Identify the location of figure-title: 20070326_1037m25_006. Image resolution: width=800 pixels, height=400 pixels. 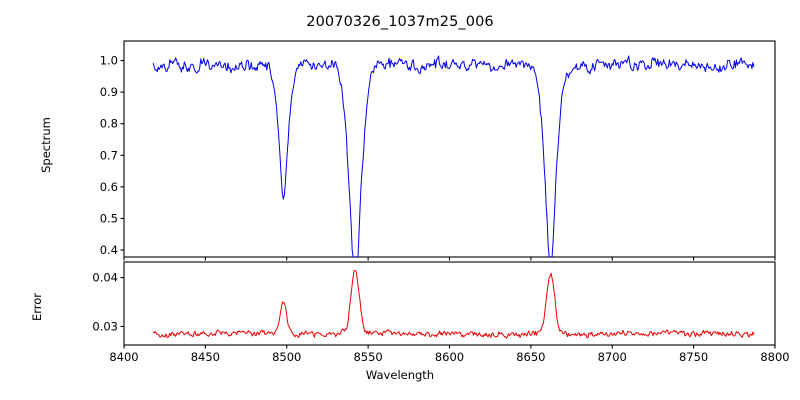
(400, 22).